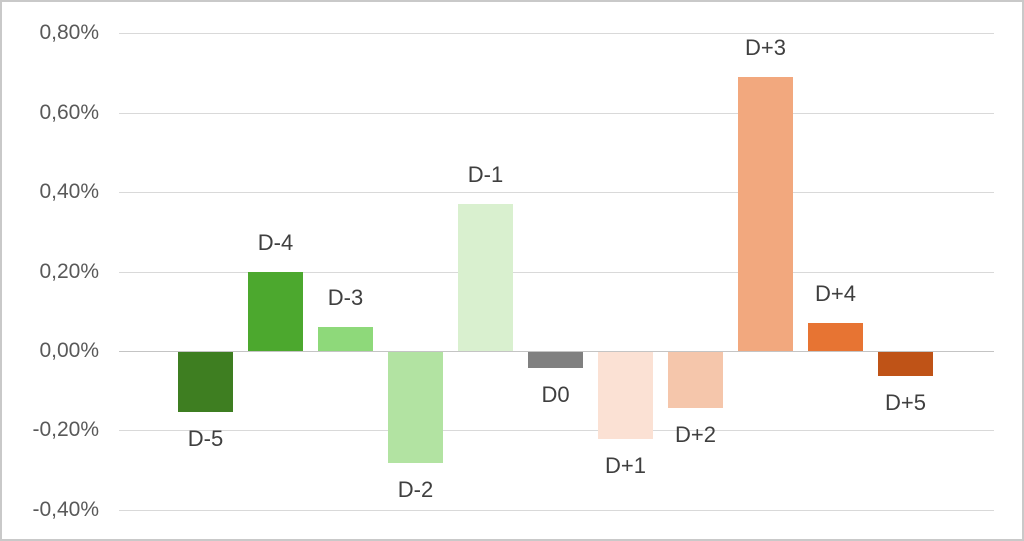  What do you see at coordinates (625, 465) in the screenshot?
I see `bar-label-D+1: D+1` at bounding box center [625, 465].